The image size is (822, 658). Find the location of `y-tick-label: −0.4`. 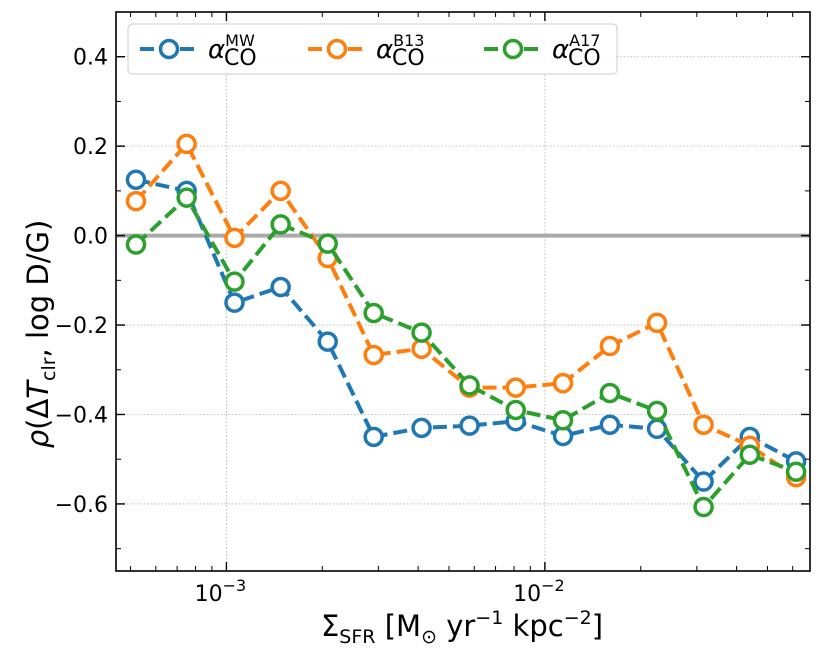

y-tick-label: −0.4 is located at coordinates (81, 415).